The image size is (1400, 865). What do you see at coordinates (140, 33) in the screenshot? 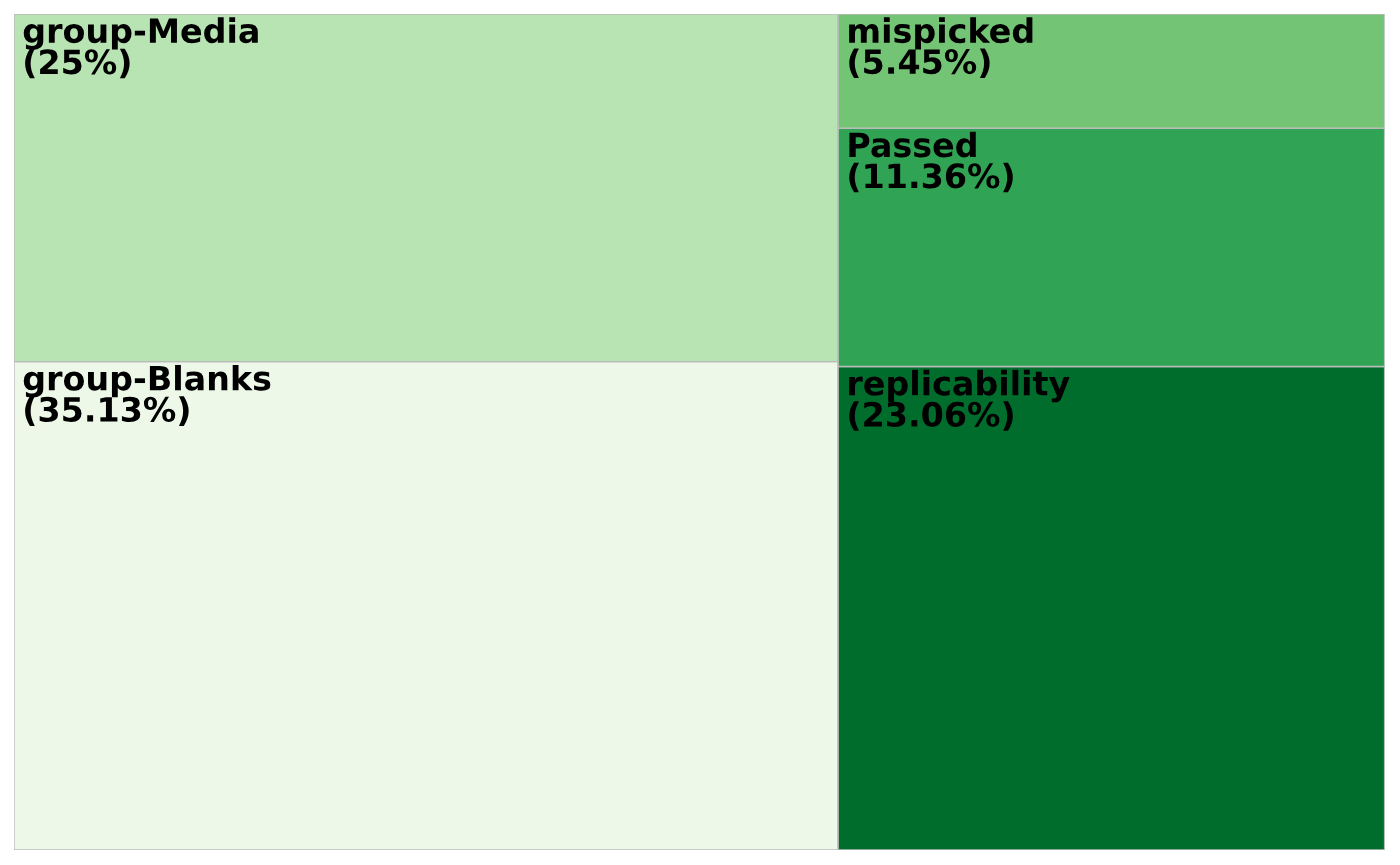
I see `category-label: group-Media` at bounding box center [140, 33].